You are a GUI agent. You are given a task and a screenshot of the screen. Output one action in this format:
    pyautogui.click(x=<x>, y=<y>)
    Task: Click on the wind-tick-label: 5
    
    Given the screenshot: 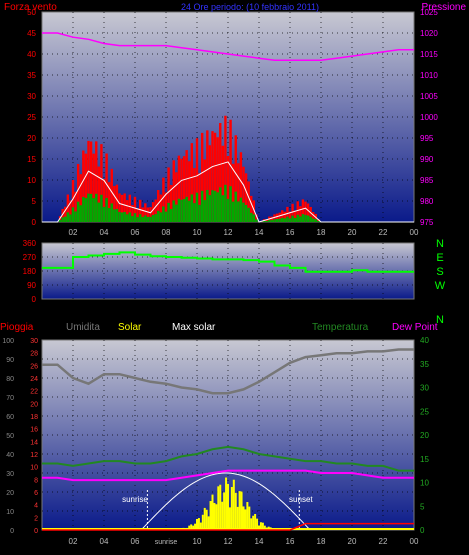 What is the action you would take?
    pyautogui.click(x=34, y=201)
    